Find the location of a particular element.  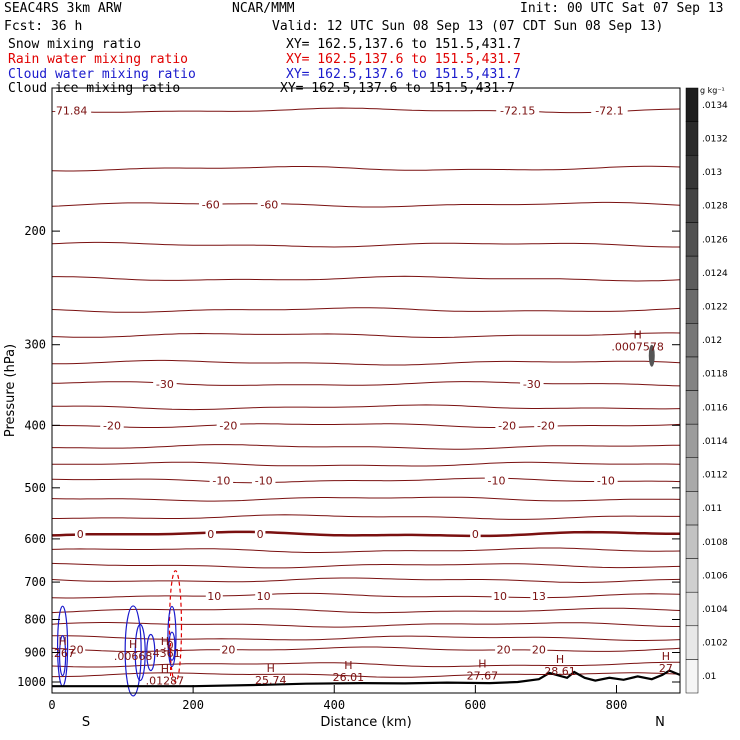

x-tick-label: 400 is located at coordinates (334, 705).